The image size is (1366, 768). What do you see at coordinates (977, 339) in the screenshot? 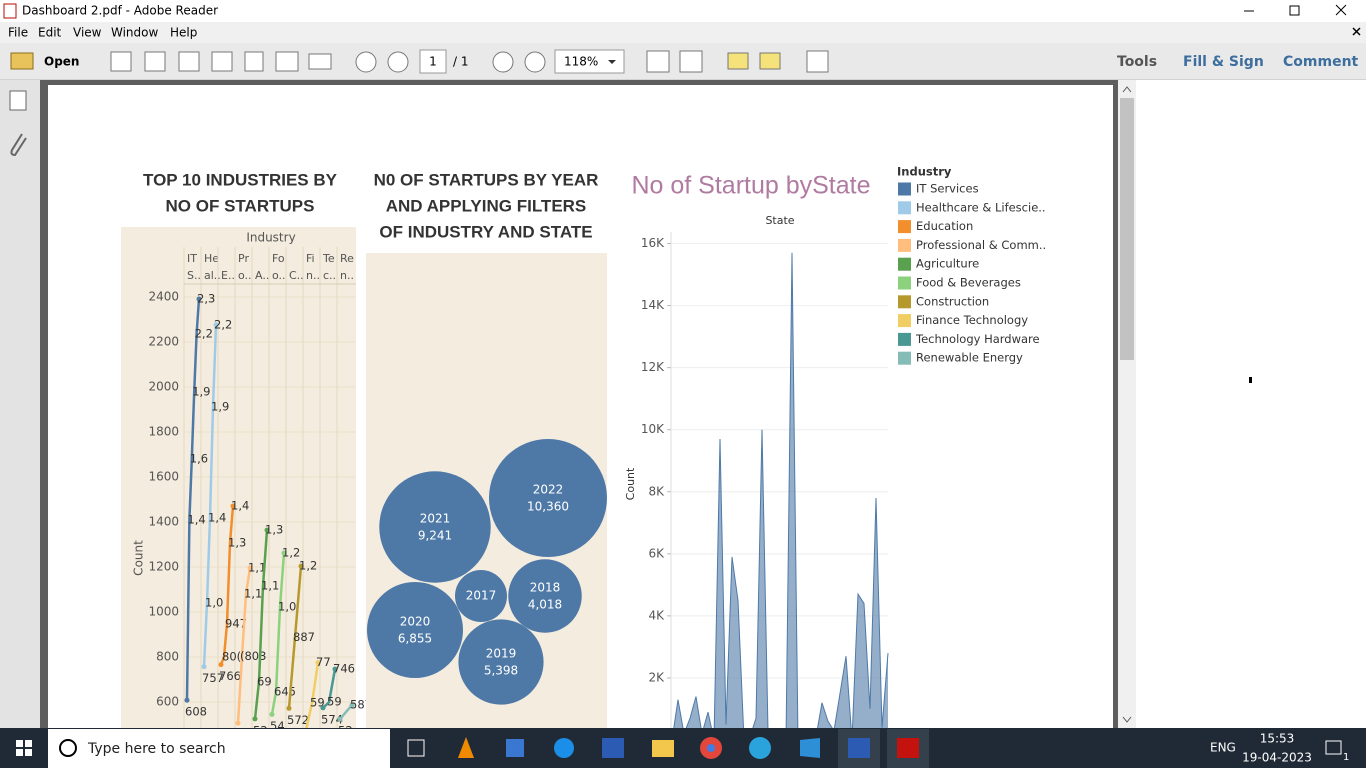
I see `legend-label: Technology Hardware` at bounding box center [977, 339].